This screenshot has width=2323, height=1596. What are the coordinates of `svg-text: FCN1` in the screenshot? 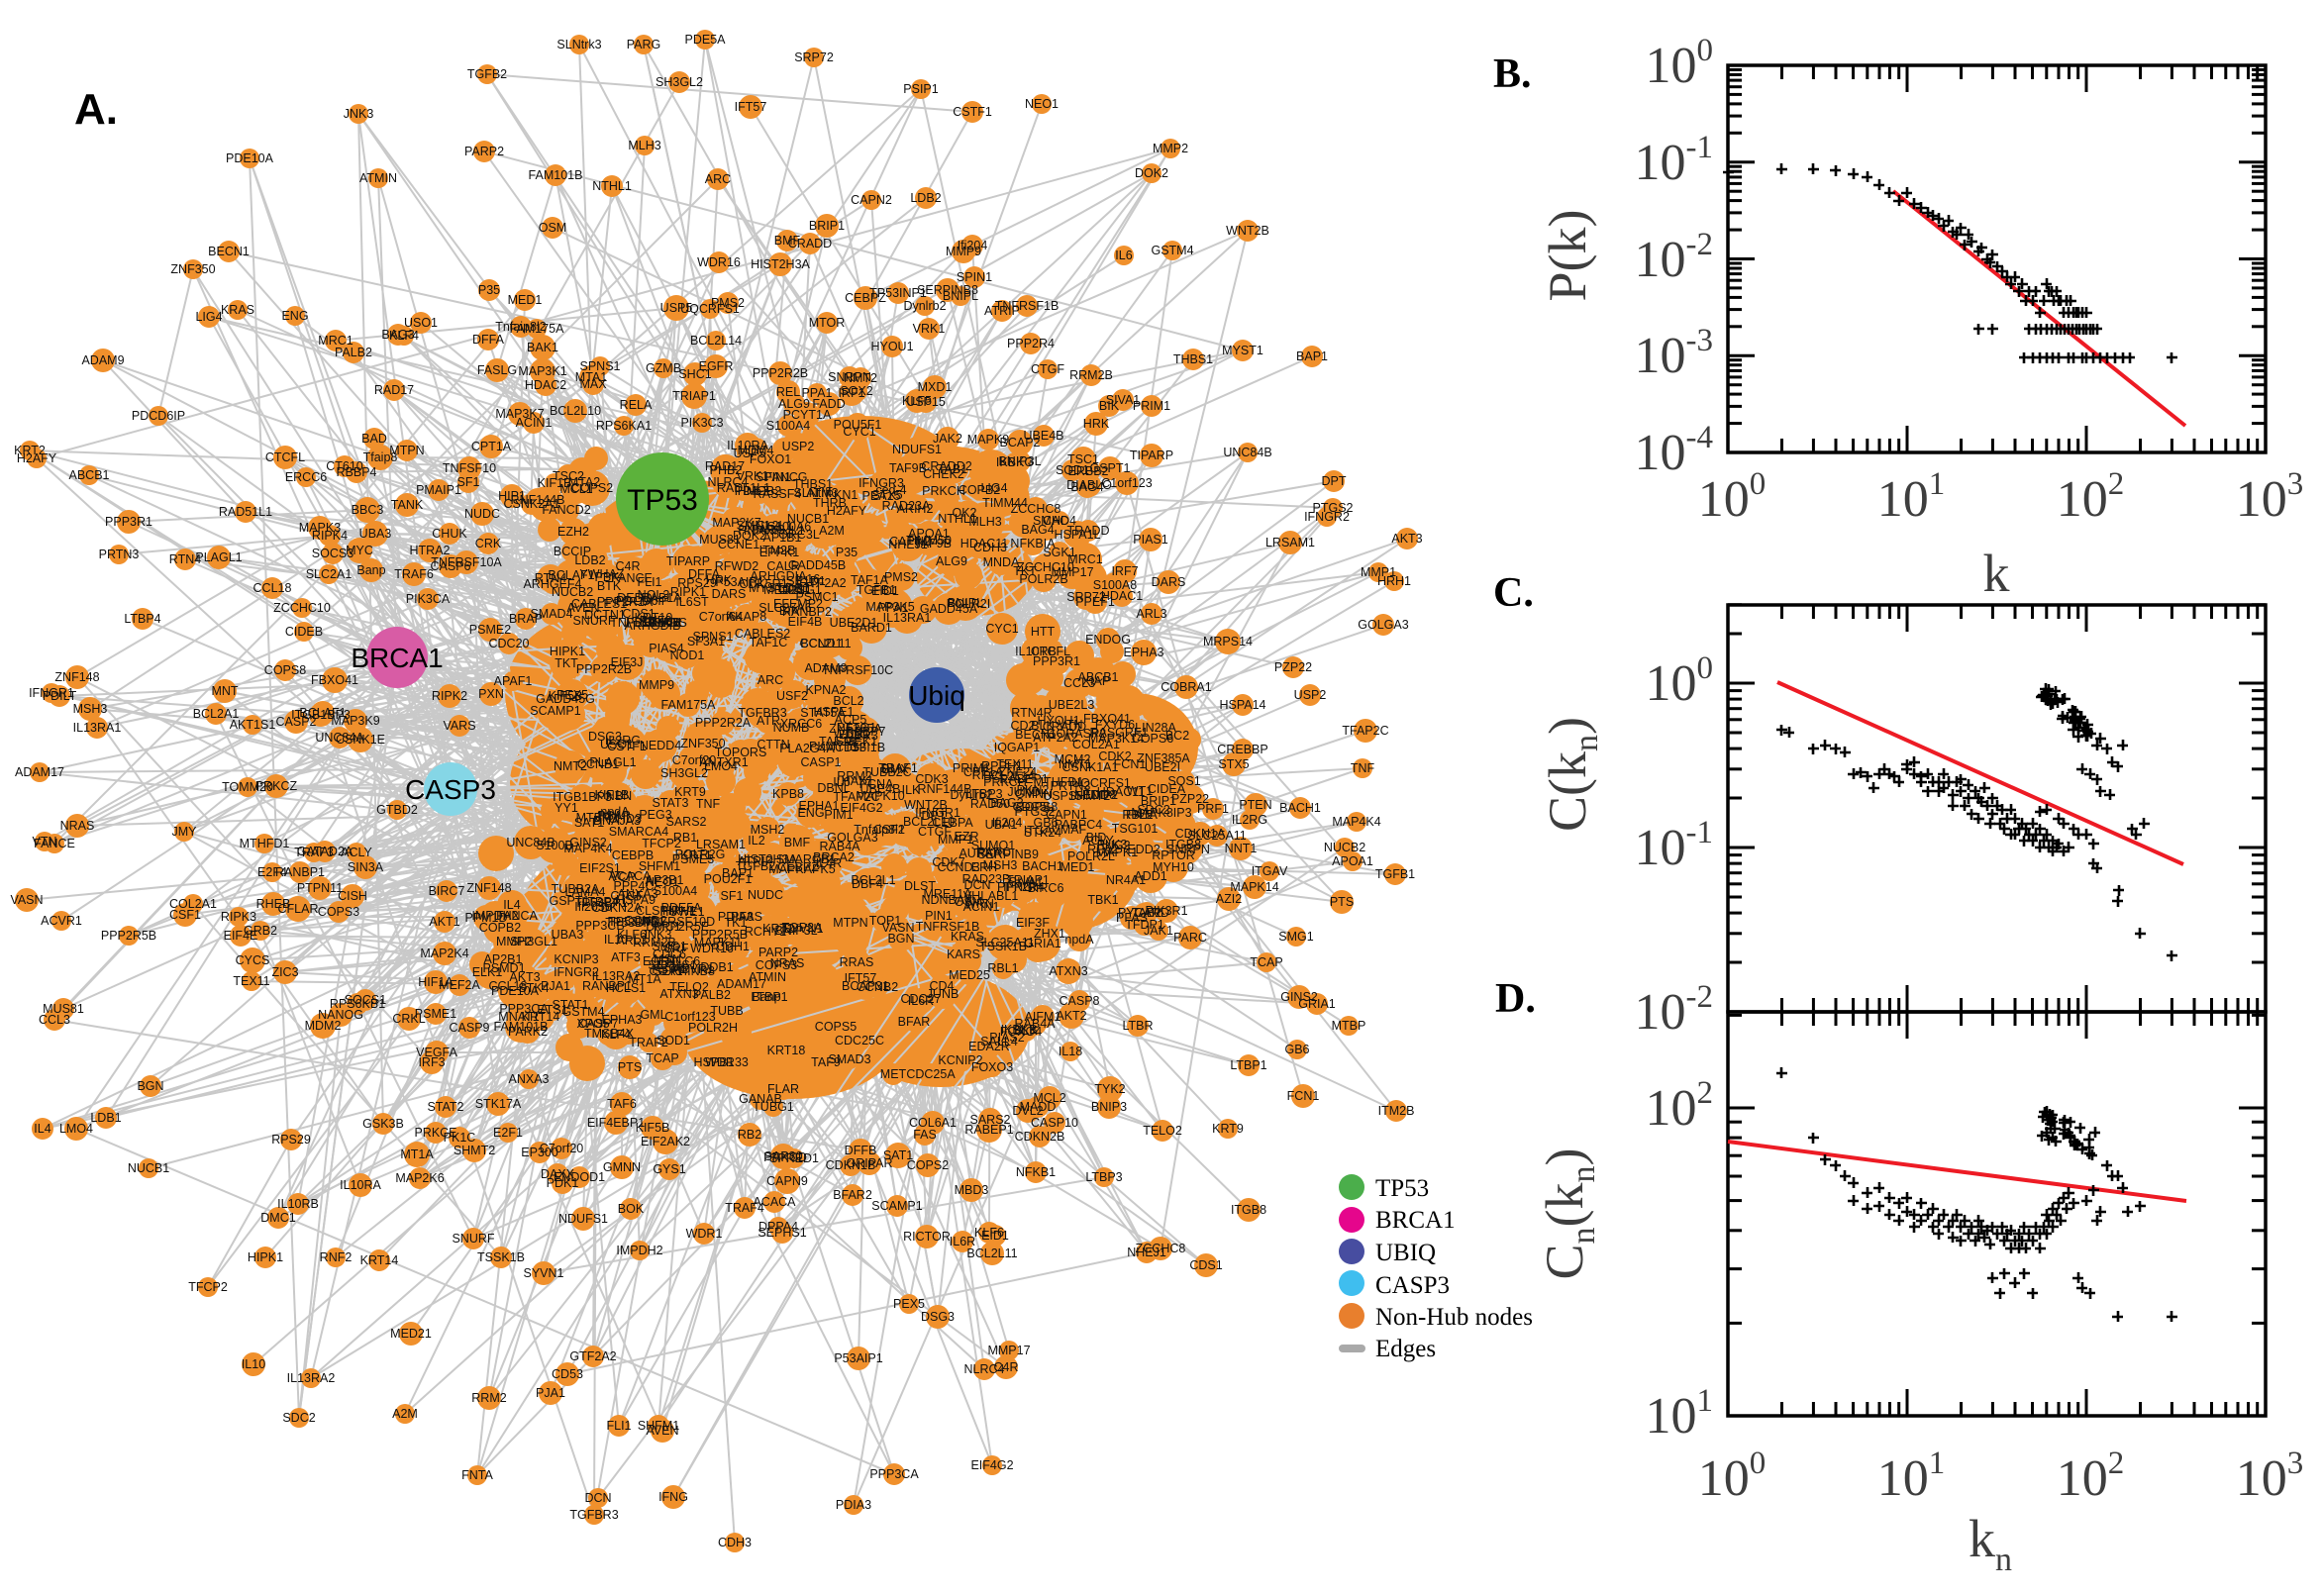 It's located at (1304, 1096).